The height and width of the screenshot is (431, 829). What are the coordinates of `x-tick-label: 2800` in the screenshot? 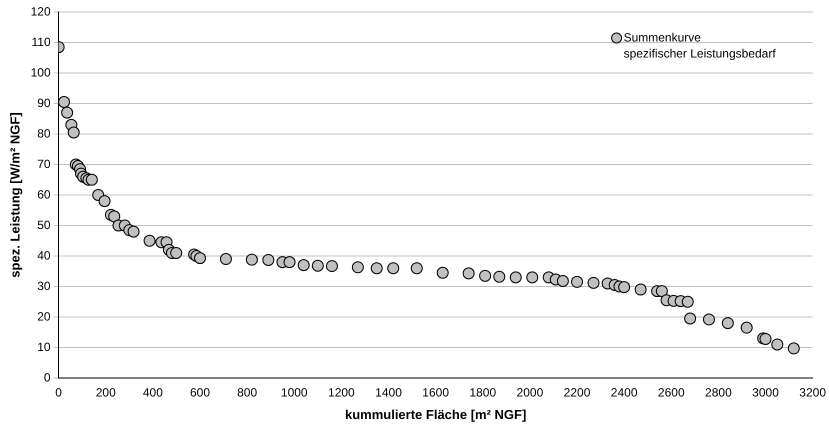 It's located at (718, 393).